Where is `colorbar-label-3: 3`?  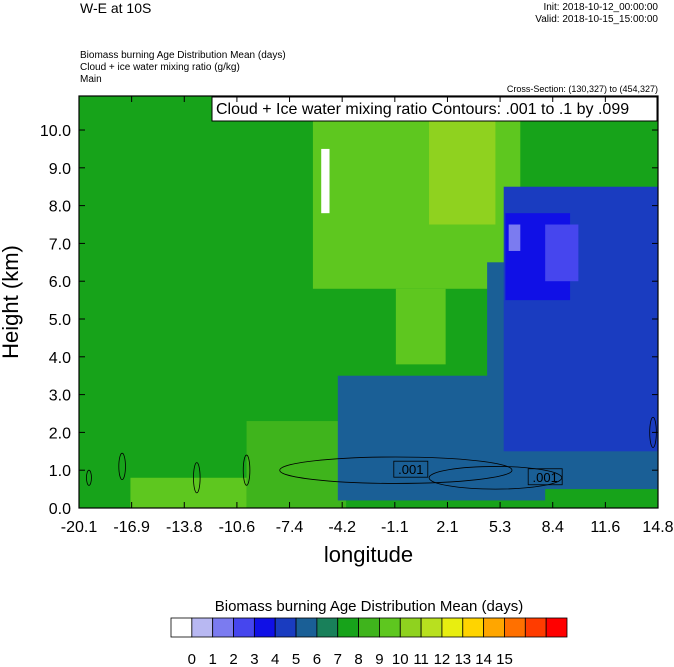
colorbar-label-3: 3 is located at coordinates (254, 659).